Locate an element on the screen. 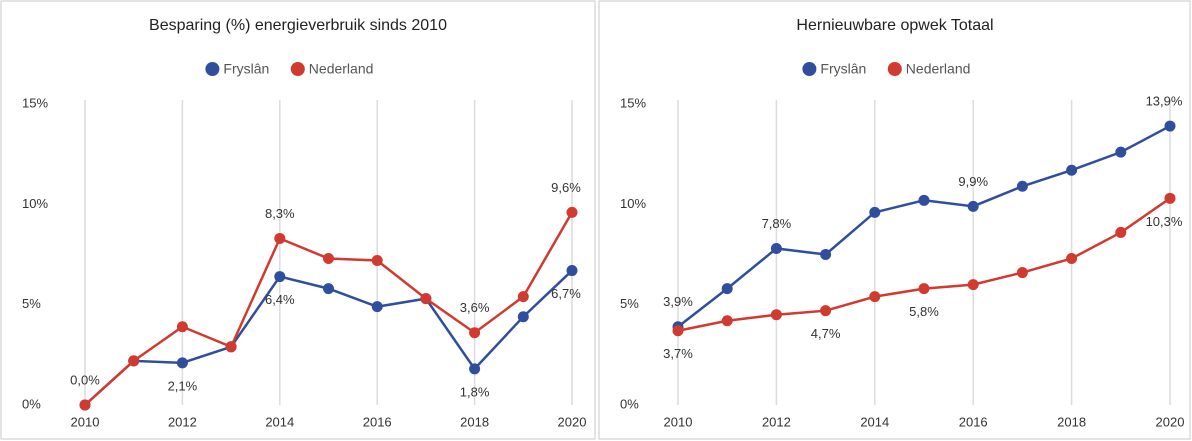  data-label: 13,9% is located at coordinates (1164, 101).